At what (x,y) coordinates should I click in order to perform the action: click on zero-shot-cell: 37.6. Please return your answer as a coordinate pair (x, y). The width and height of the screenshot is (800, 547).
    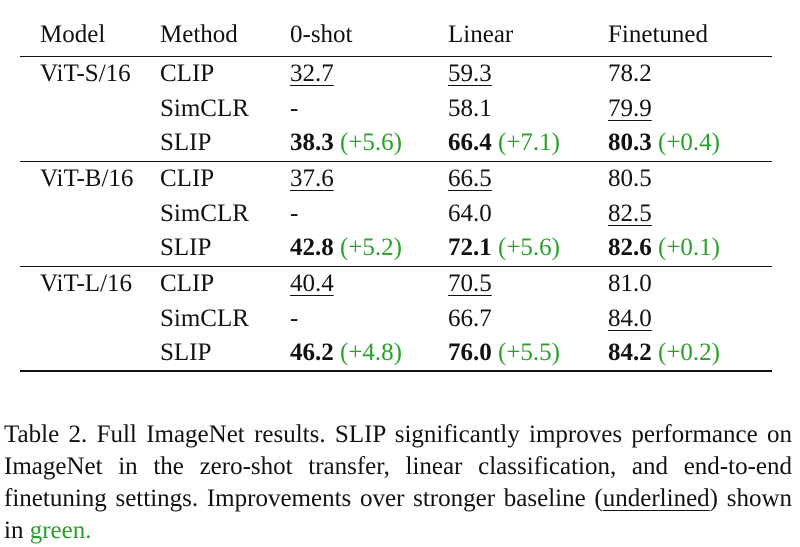
    Looking at the image, I should click on (369, 178).